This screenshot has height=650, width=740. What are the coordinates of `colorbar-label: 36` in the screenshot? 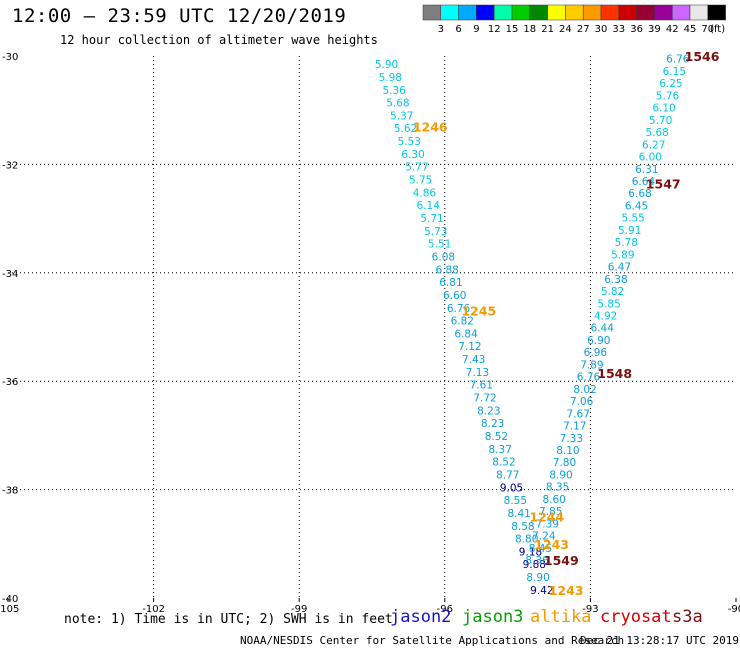 It's located at (636, 29).